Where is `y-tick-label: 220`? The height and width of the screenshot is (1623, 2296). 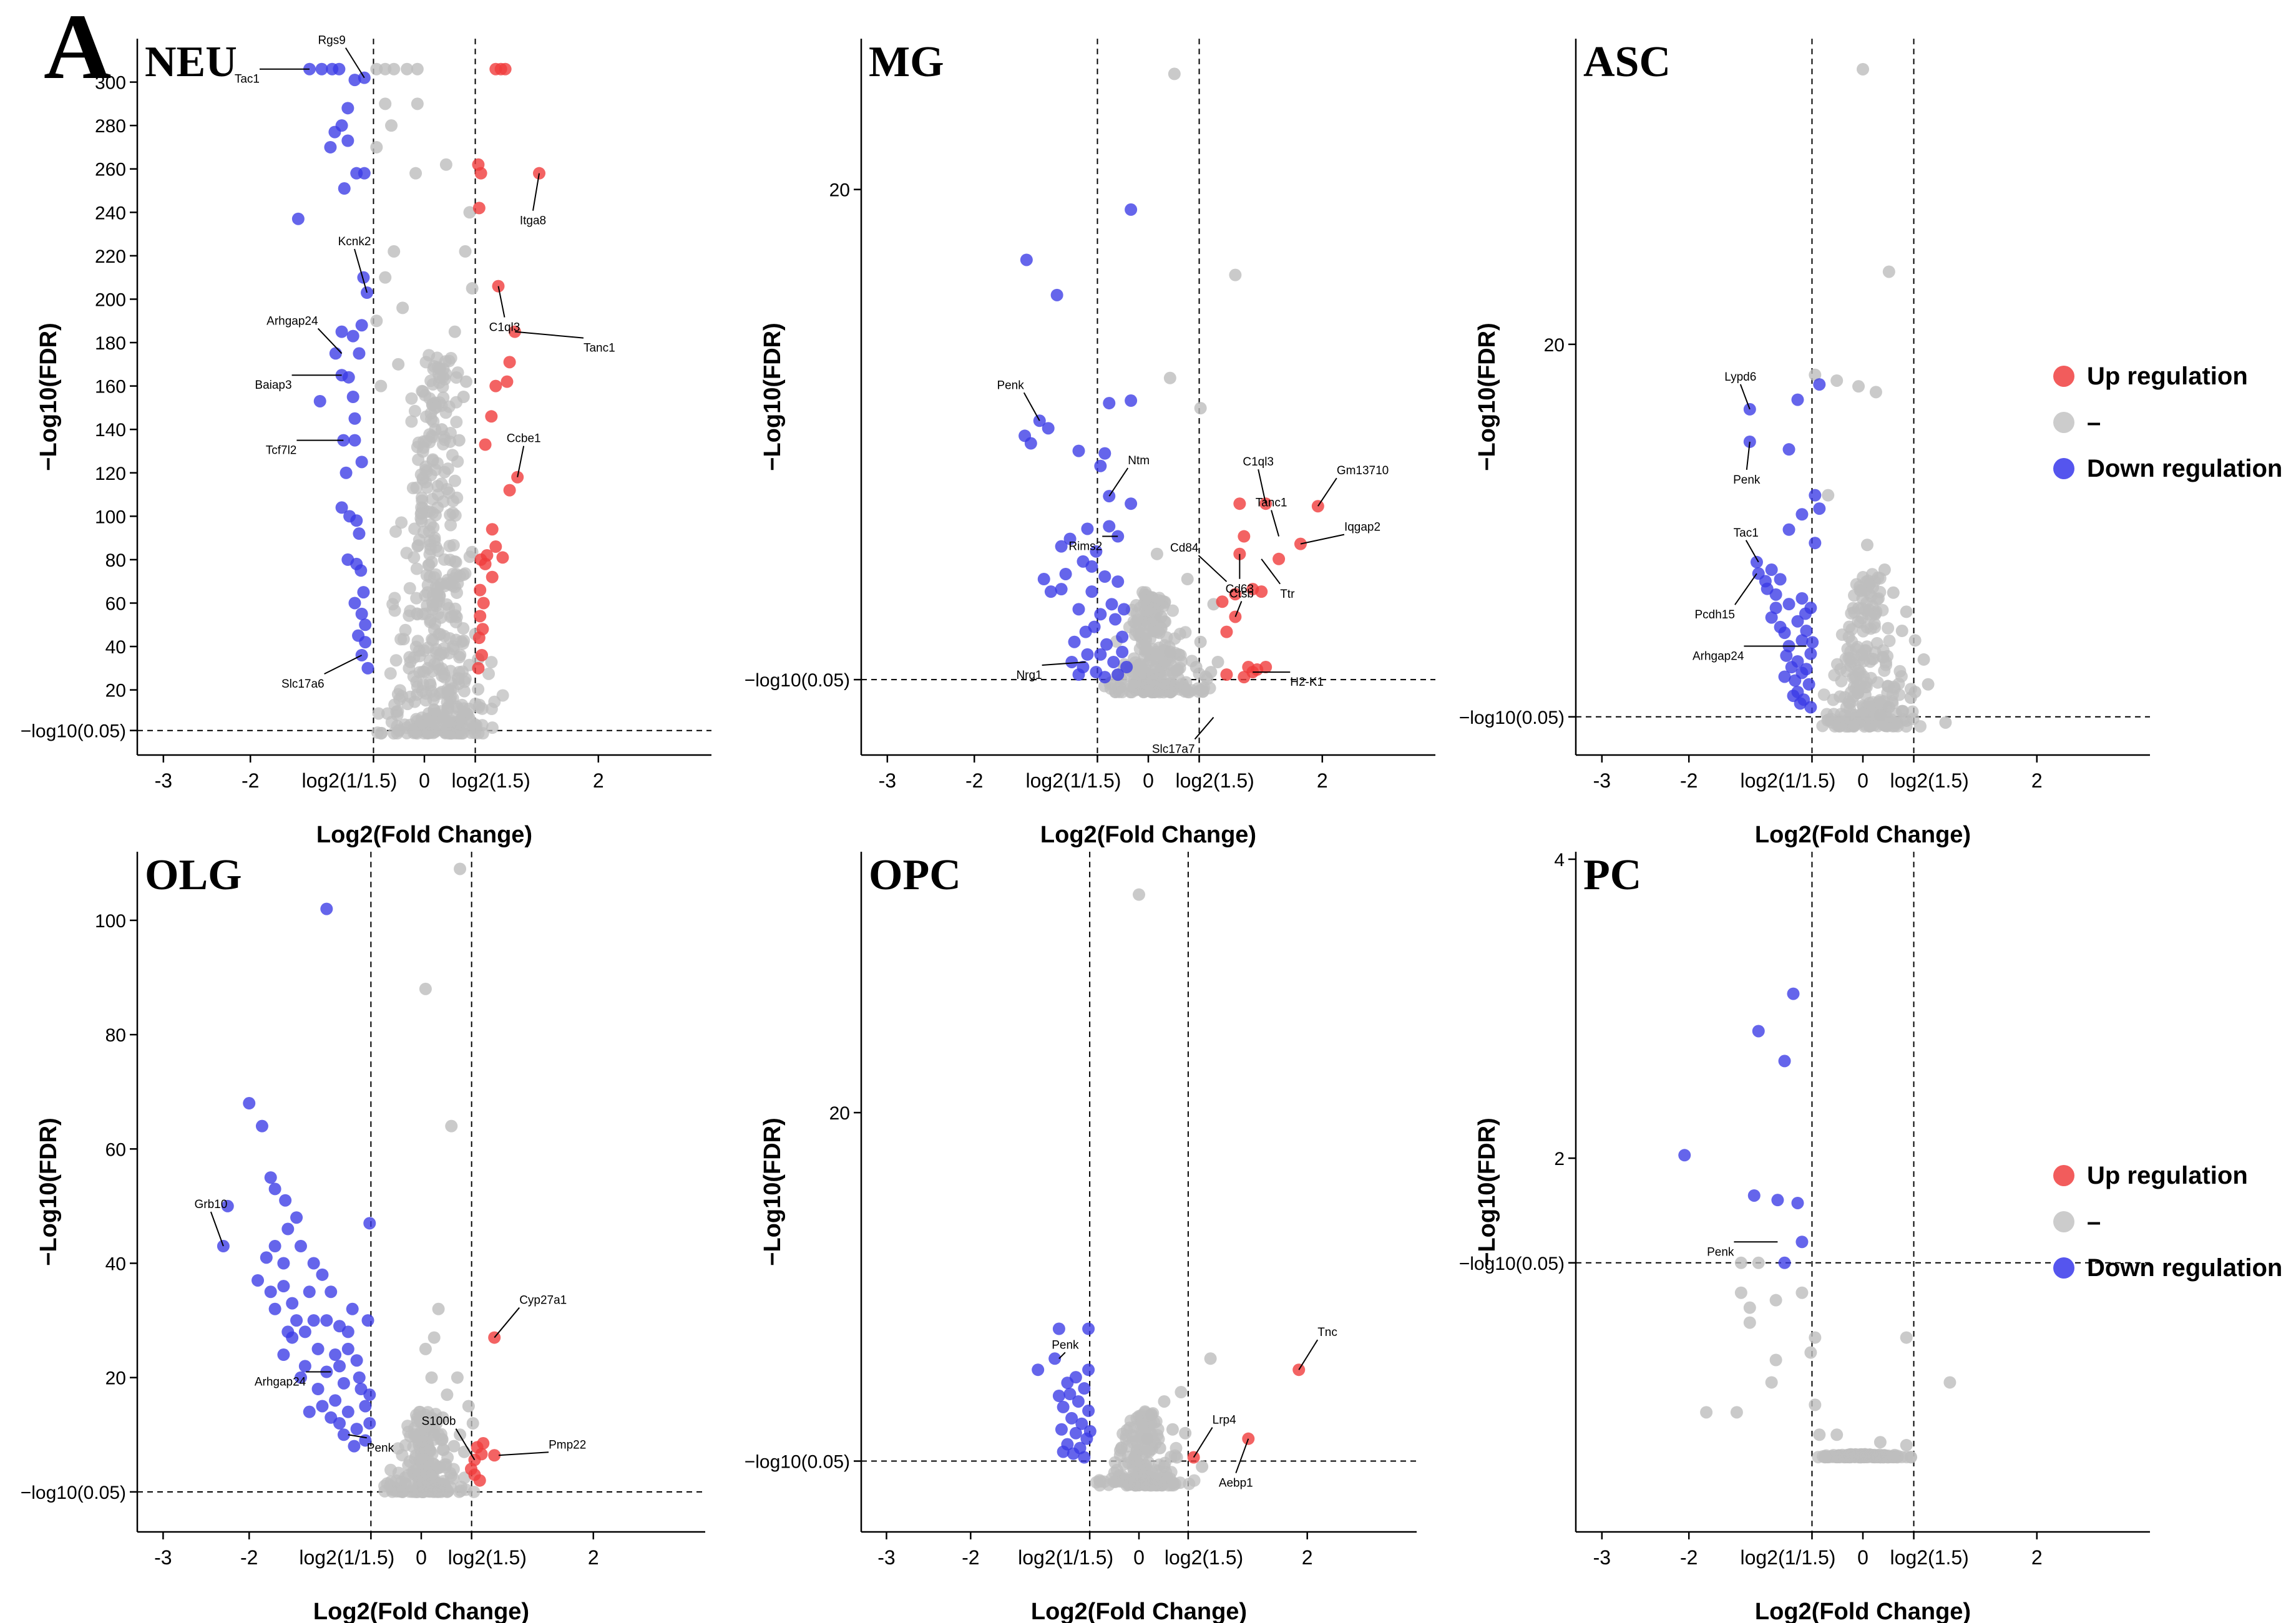
y-tick-label: 220 is located at coordinates (110, 256).